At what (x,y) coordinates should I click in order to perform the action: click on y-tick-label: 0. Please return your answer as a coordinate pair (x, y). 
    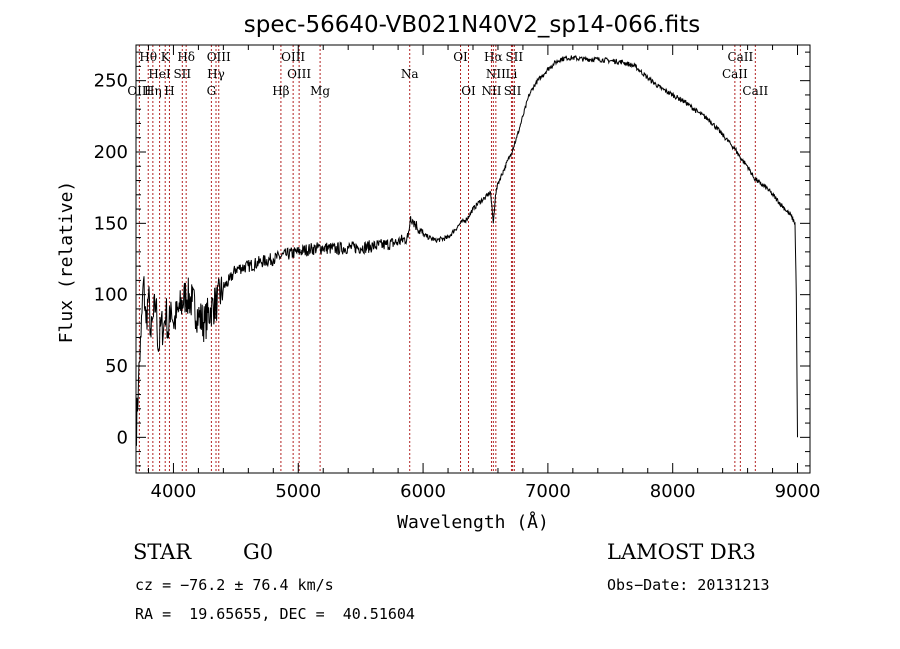
    Looking at the image, I should click on (122, 437).